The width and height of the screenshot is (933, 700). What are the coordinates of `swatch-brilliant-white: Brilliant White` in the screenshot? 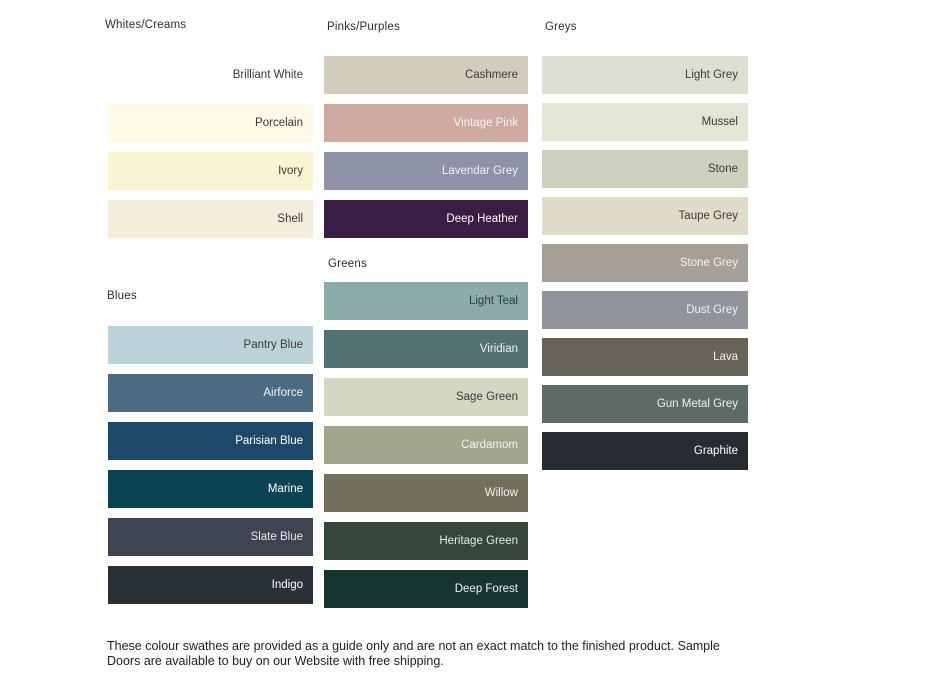 It's located at (210, 75).